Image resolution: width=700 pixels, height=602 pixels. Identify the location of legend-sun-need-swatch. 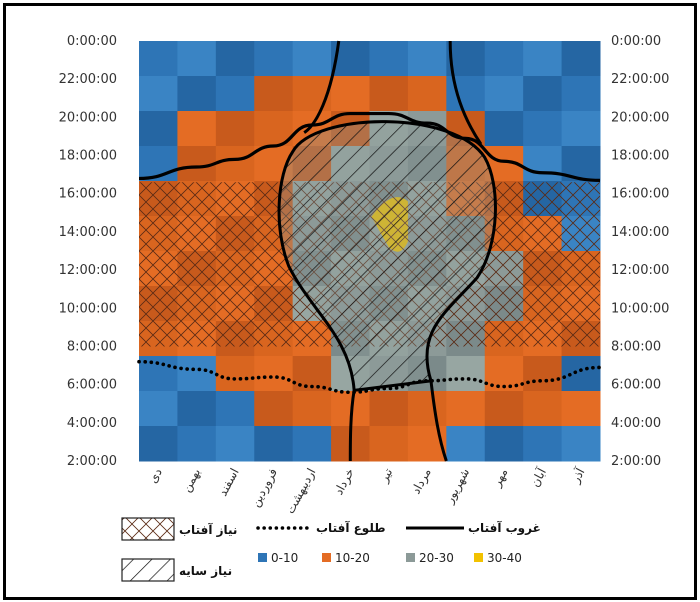
(148, 529).